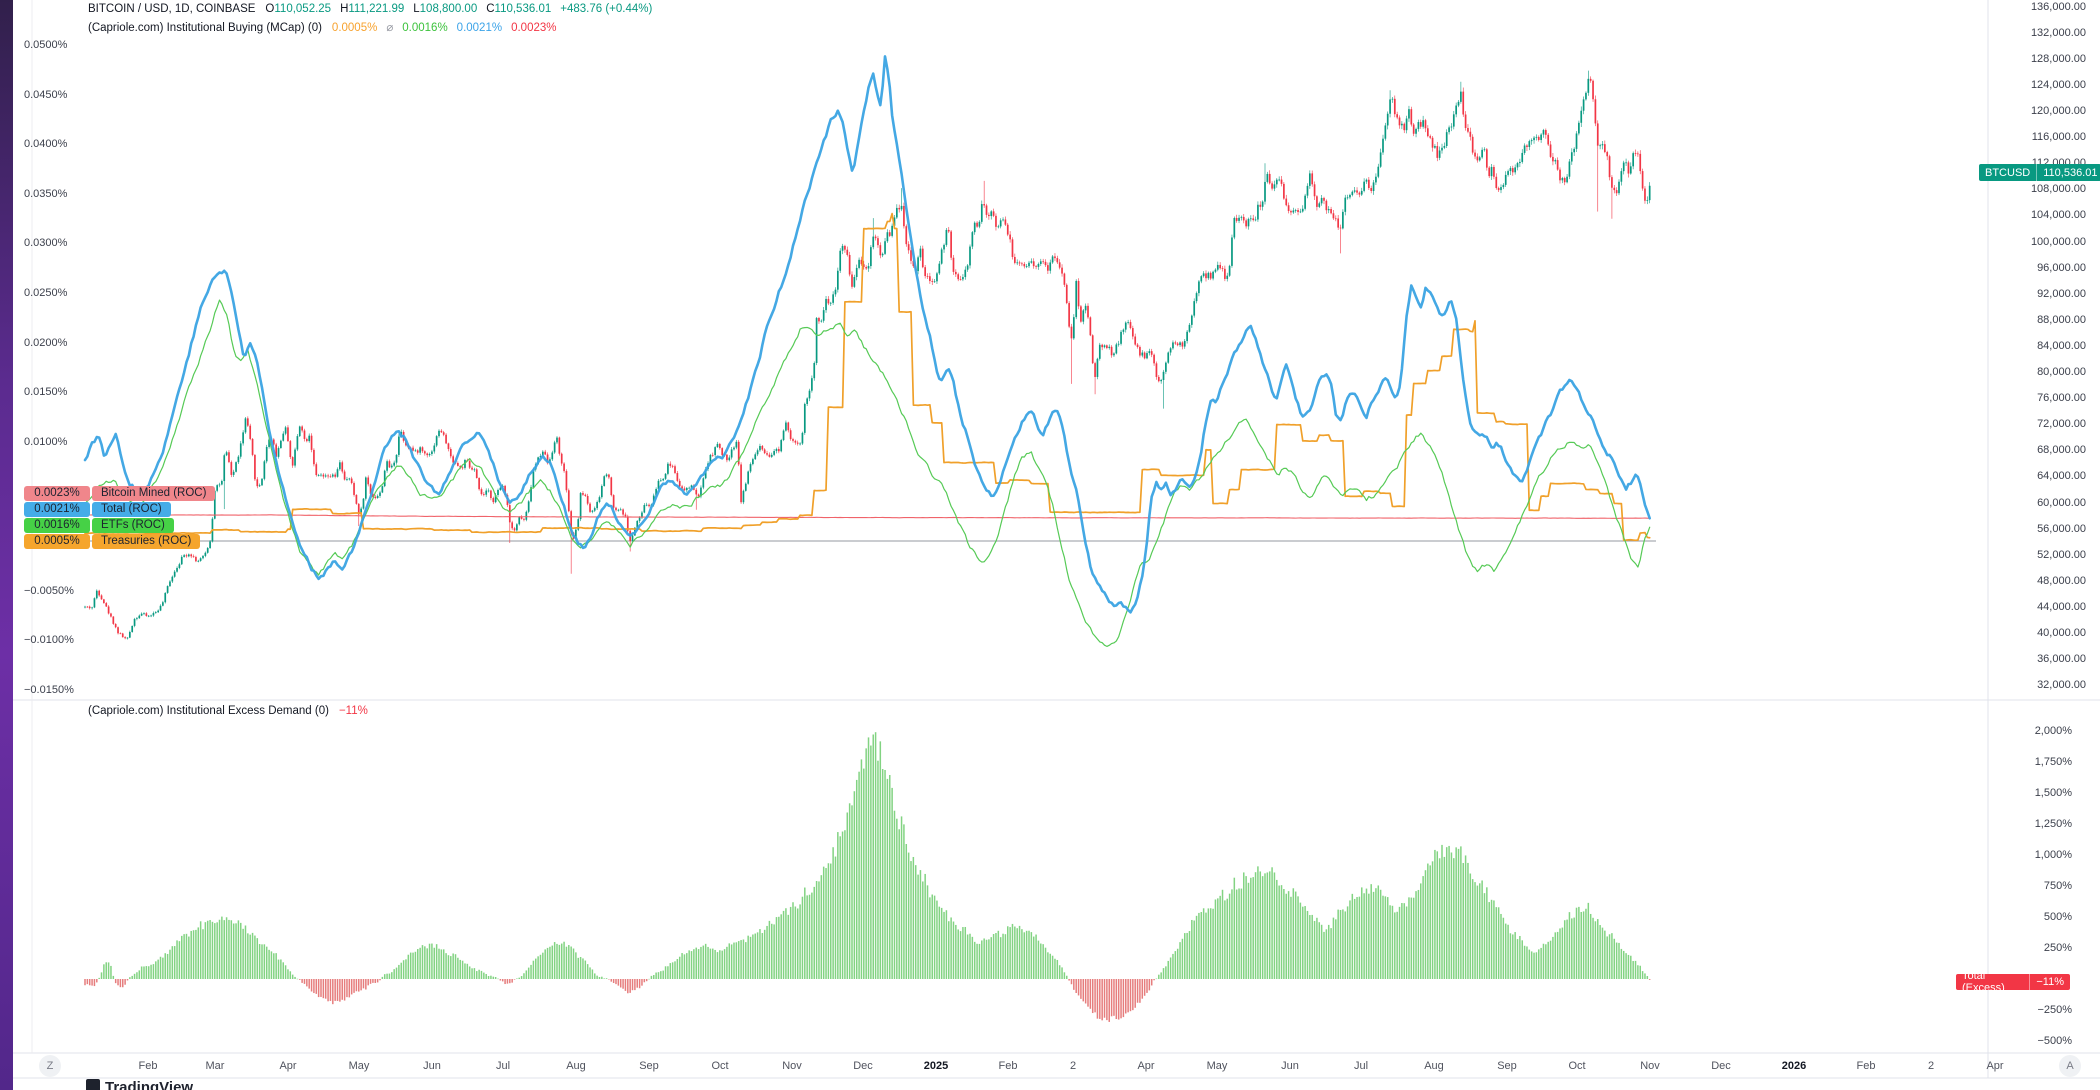  What do you see at coordinates (2053, 824) in the screenshot?
I see `pane2-axis-tick: 1,250%` at bounding box center [2053, 824].